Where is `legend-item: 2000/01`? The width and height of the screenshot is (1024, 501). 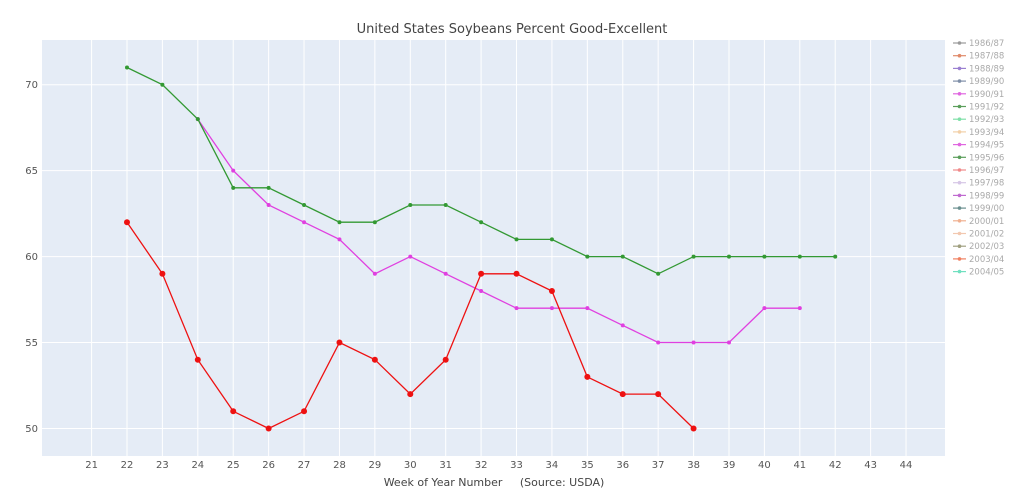
legend-item: 2000/01 is located at coordinates (978, 222).